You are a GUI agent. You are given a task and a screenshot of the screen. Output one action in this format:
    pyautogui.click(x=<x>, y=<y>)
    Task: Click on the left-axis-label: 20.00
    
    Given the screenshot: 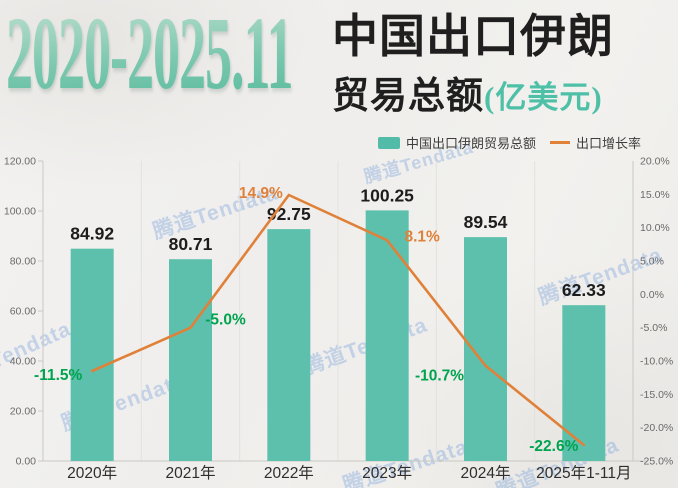 What is the action you would take?
    pyautogui.click(x=23, y=412)
    